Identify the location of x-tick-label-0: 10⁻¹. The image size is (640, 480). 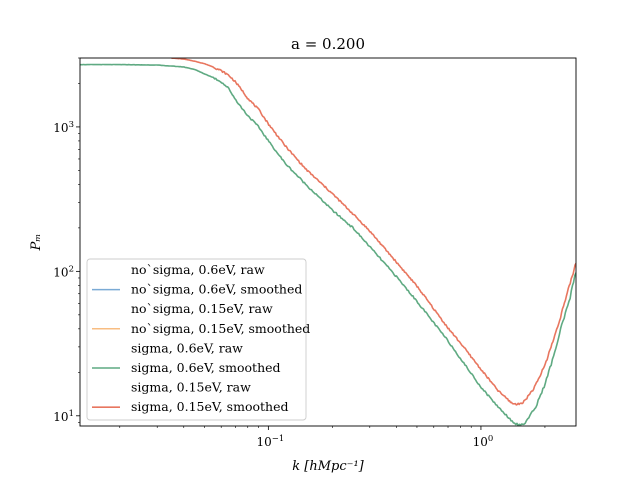
(270, 441).